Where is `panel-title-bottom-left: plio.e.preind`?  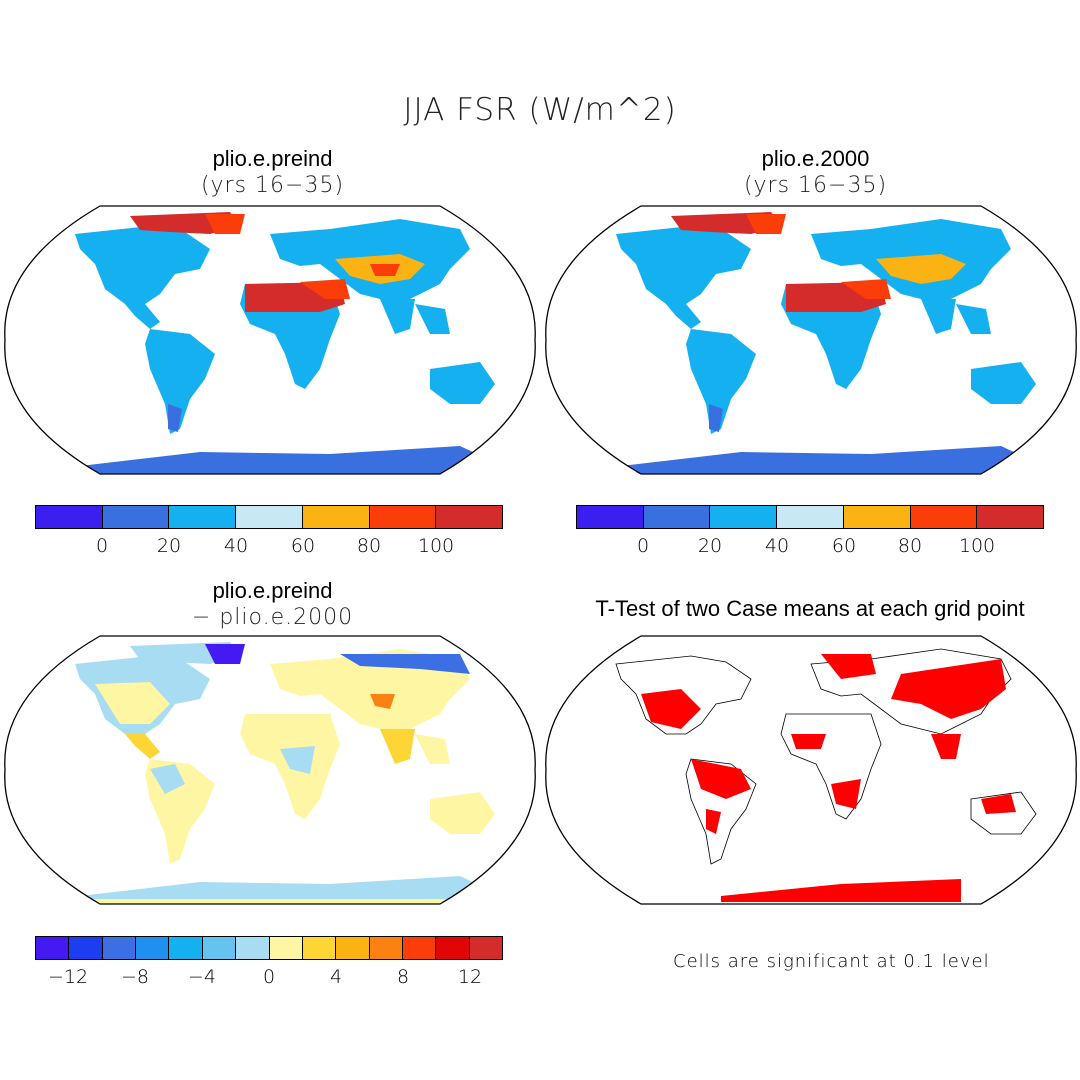 panel-title-bottom-left: plio.e.preind is located at coordinates (272, 590).